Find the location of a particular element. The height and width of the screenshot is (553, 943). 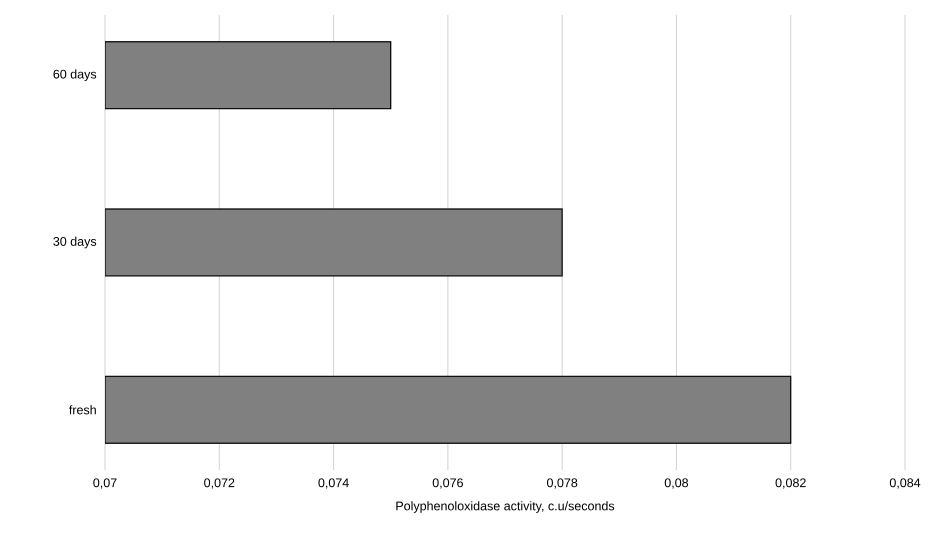

x-tick-label: 0,08 is located at coordinates (676, 483).